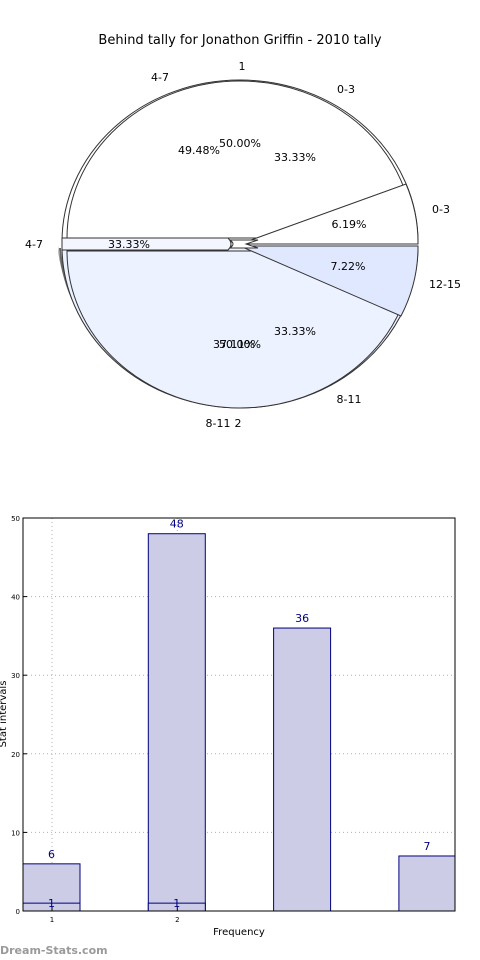  What do you see at coordinates (51, 854) in the screenshot?
I see `bar-value-label: 6` at bounding box center [51, 854].